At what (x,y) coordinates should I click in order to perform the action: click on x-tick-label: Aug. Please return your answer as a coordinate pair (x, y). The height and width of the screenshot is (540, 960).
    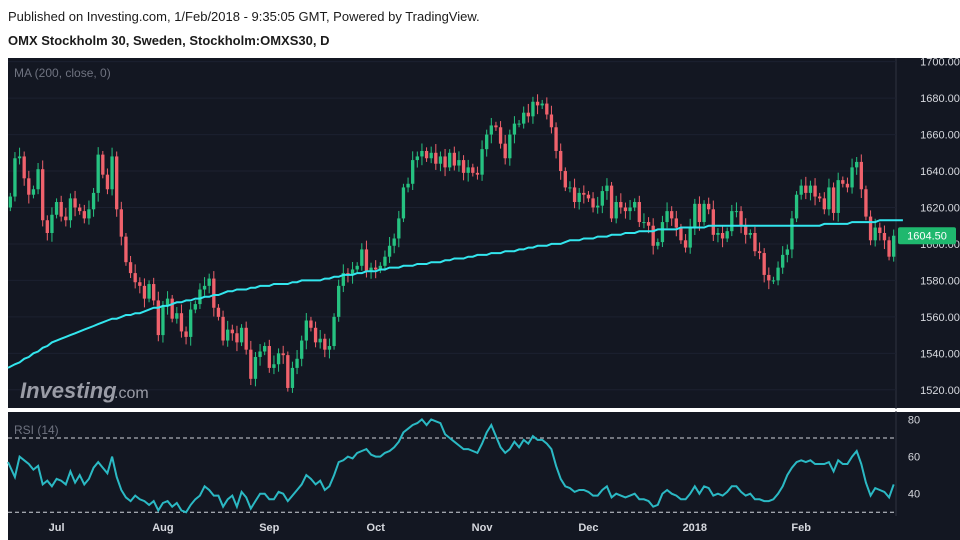
    Looking at the image, I should click on (162, 528).